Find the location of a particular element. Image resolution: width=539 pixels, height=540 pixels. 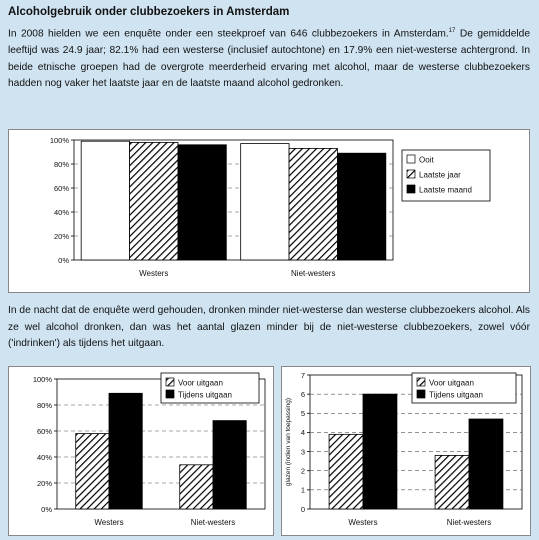

y-tick-label: 1 is located at coordinates (303, 490).